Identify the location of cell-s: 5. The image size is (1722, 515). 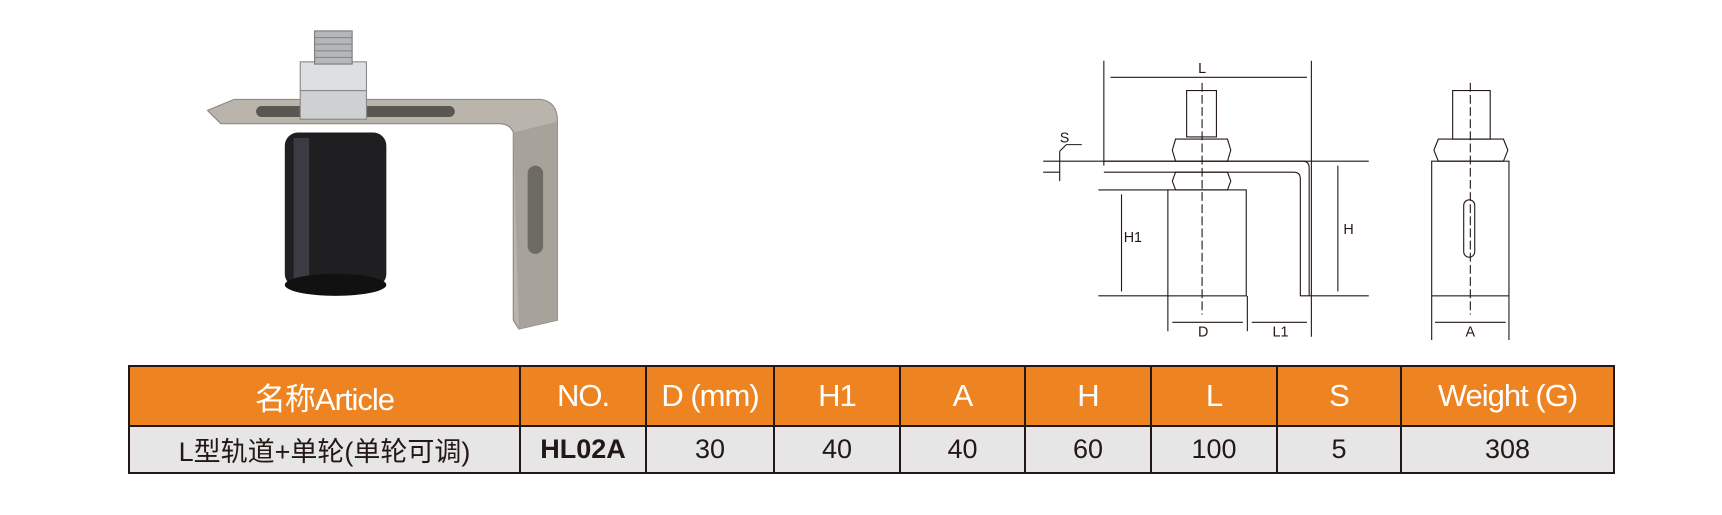
(1339, 449).